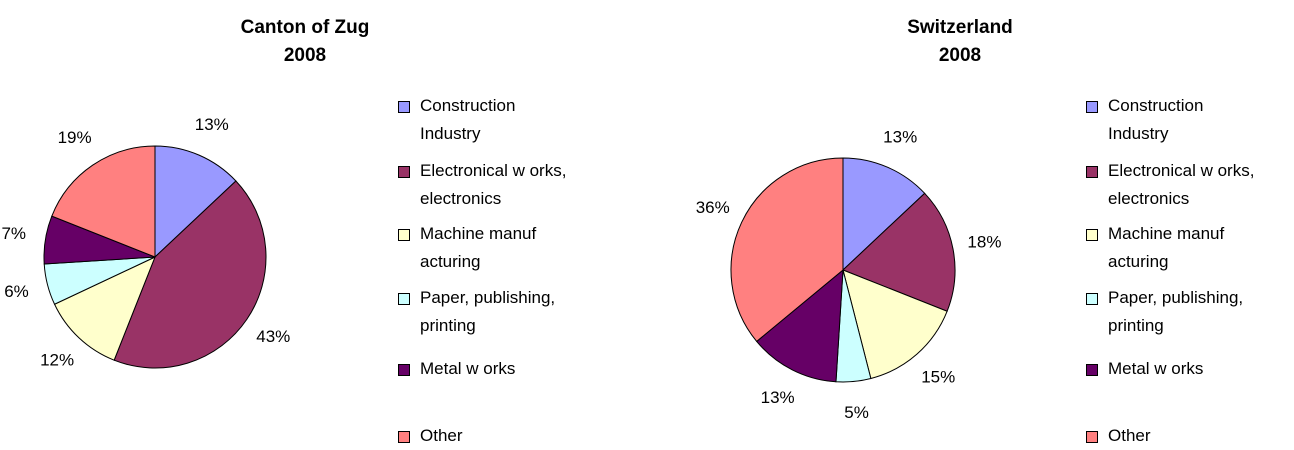  I want to click on chart-title: Canton of Zug, so click(305, 27).